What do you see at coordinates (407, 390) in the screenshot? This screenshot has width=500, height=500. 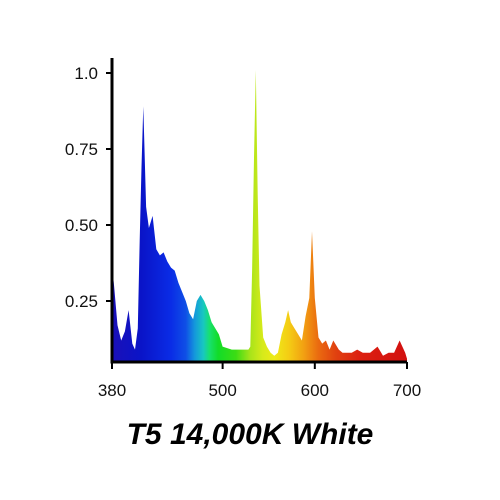 I see `x-tick-label: 700` at bounding box center [407, 390].